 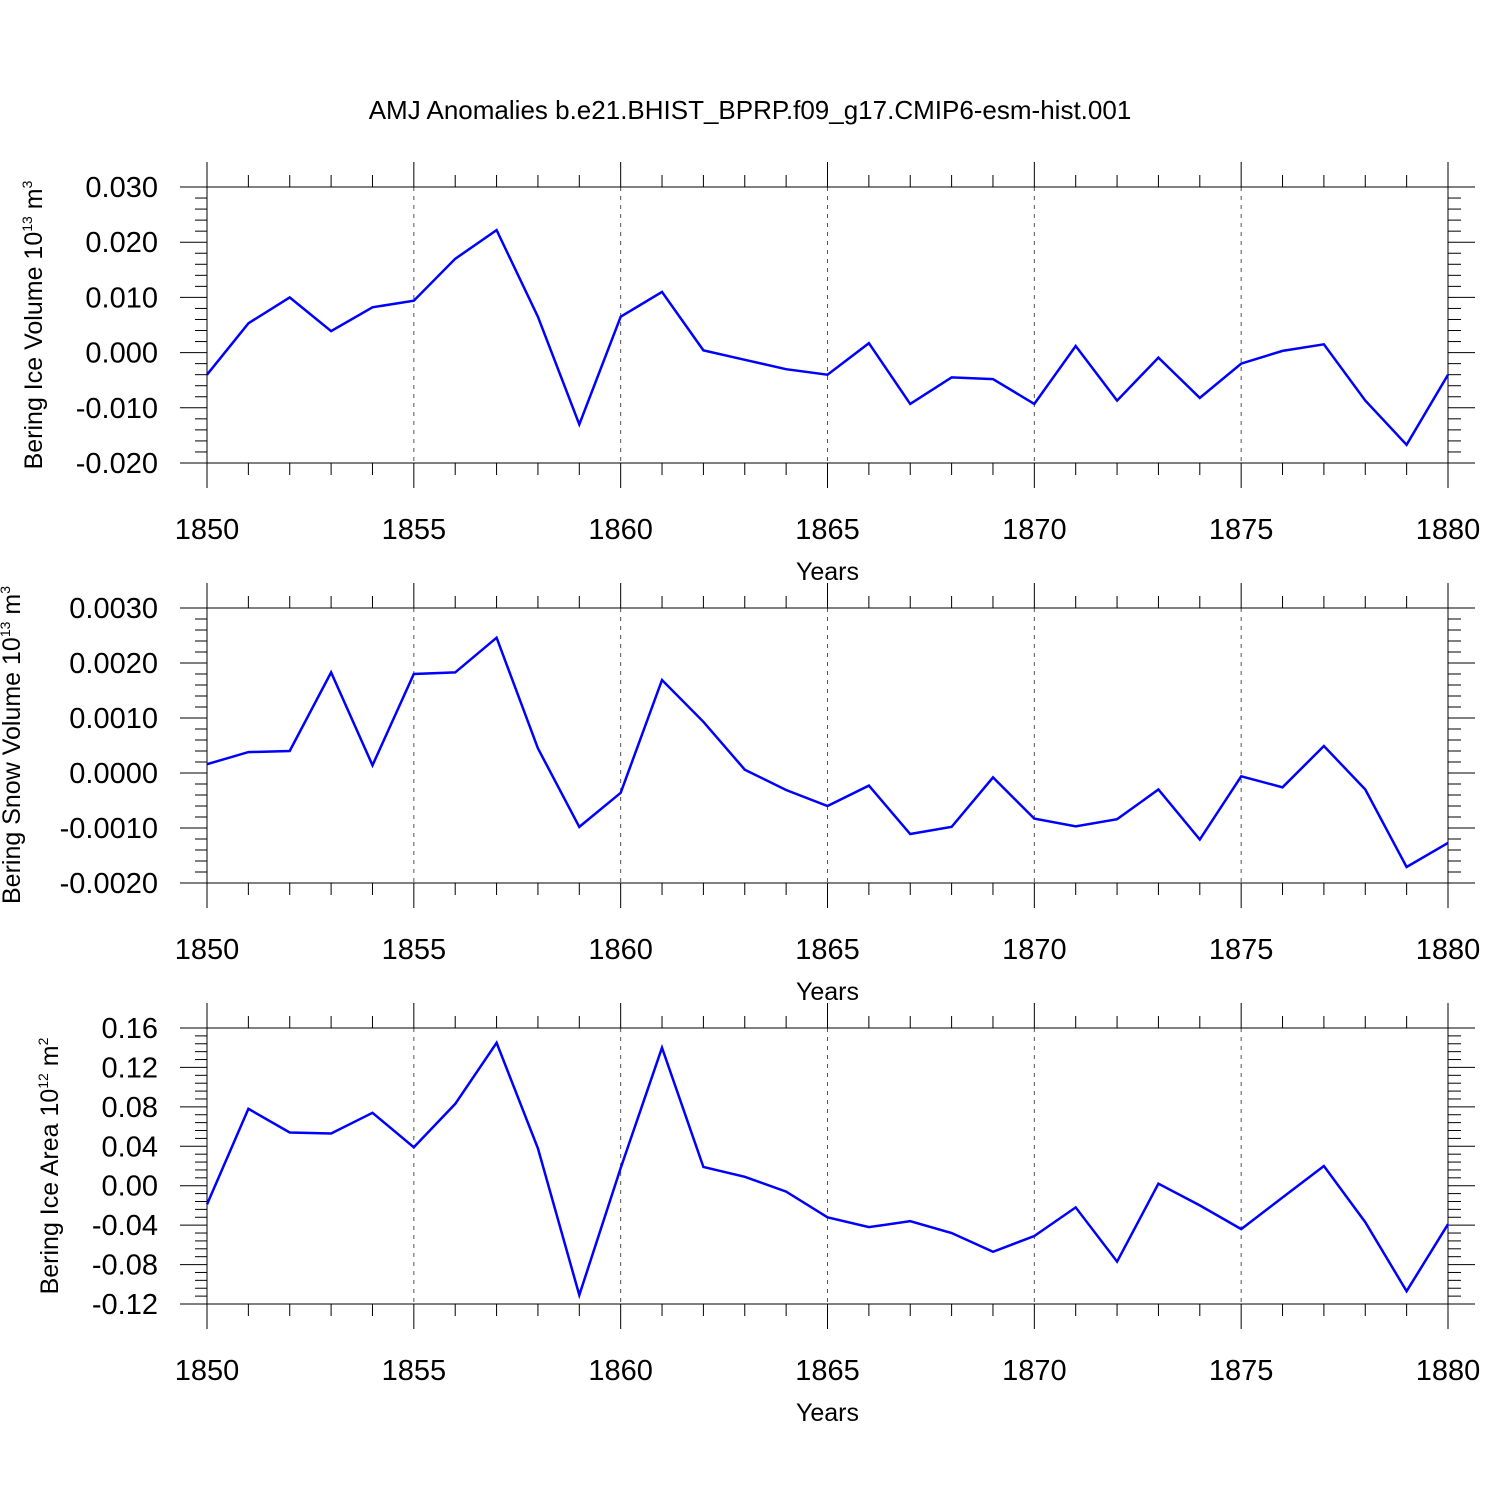 I want to click on y-axis-title-text: Bering Snow Volume 10, so click(x=13, y=770).